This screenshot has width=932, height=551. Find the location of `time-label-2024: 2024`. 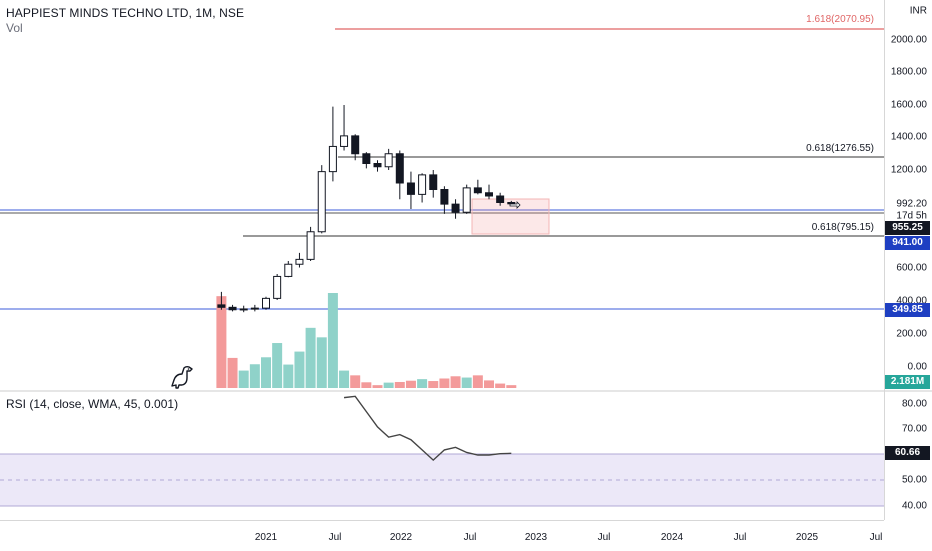

time-label-2024: 2024 is located at coordinates (672, 537).